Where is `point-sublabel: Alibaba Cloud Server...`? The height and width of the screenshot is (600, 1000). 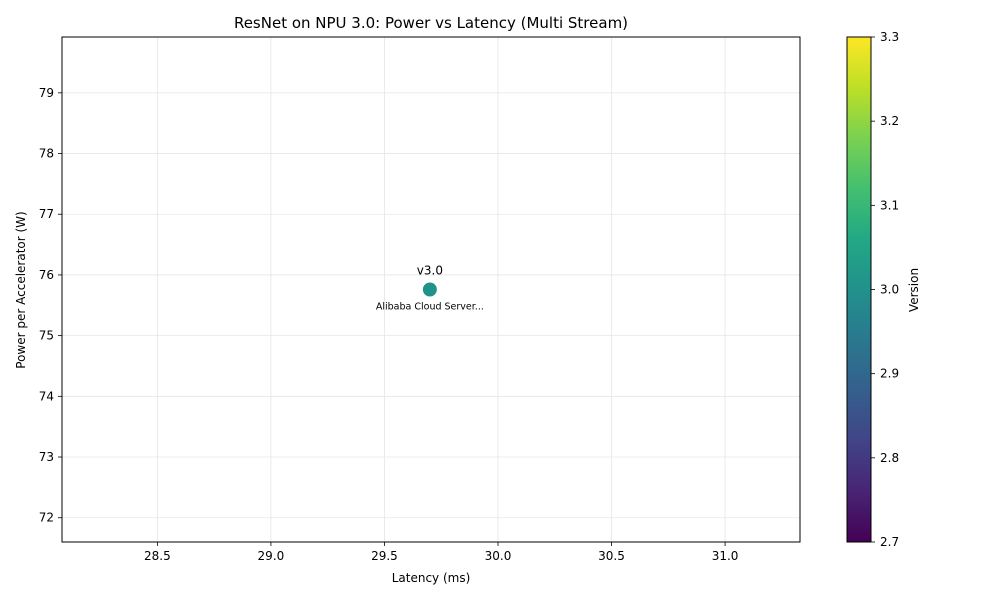 point-sublabel: Alibaba Cloud Server... is located at coordinates (430, 307).